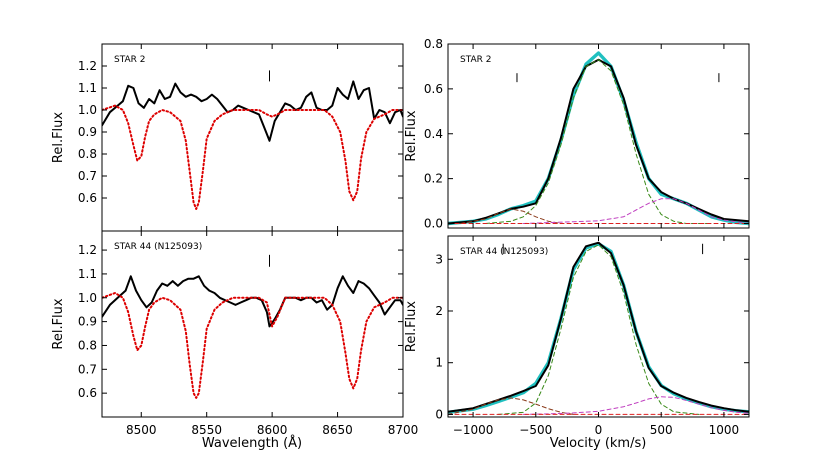  I want to click on y-tick-label: 0.4, so click(433, 134).